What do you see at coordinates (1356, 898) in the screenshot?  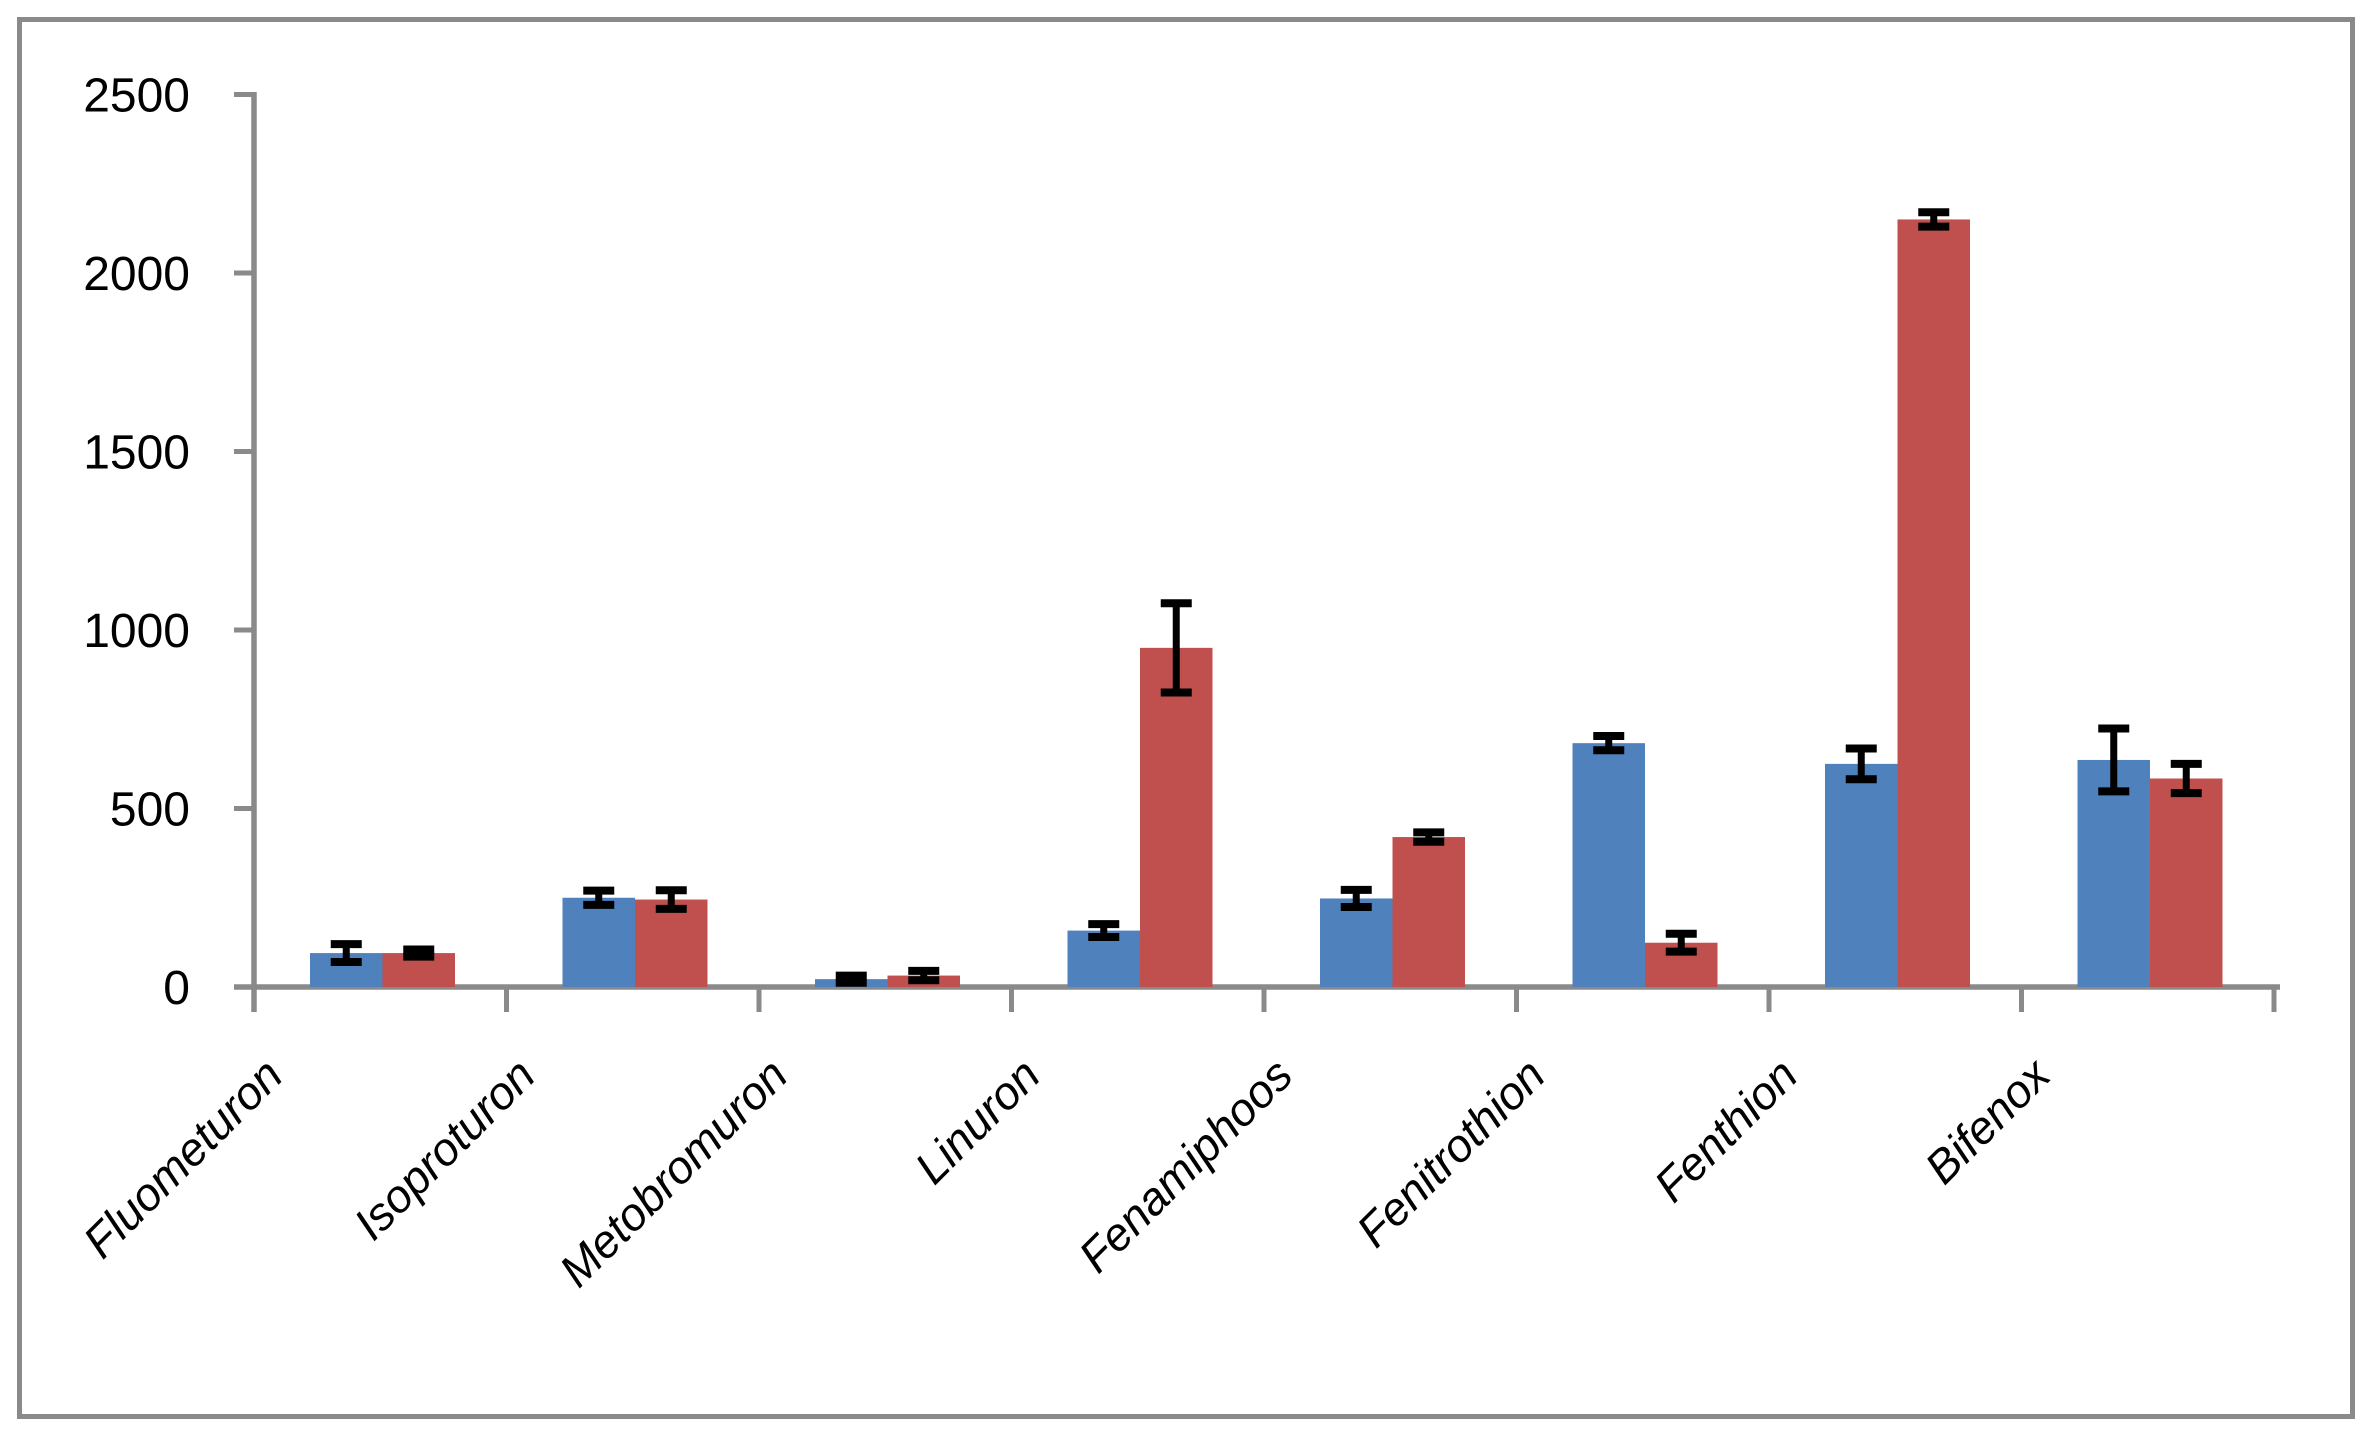 I see `error-bar-series-blue-fenamiphoos` at bounding box center [1356, 898].